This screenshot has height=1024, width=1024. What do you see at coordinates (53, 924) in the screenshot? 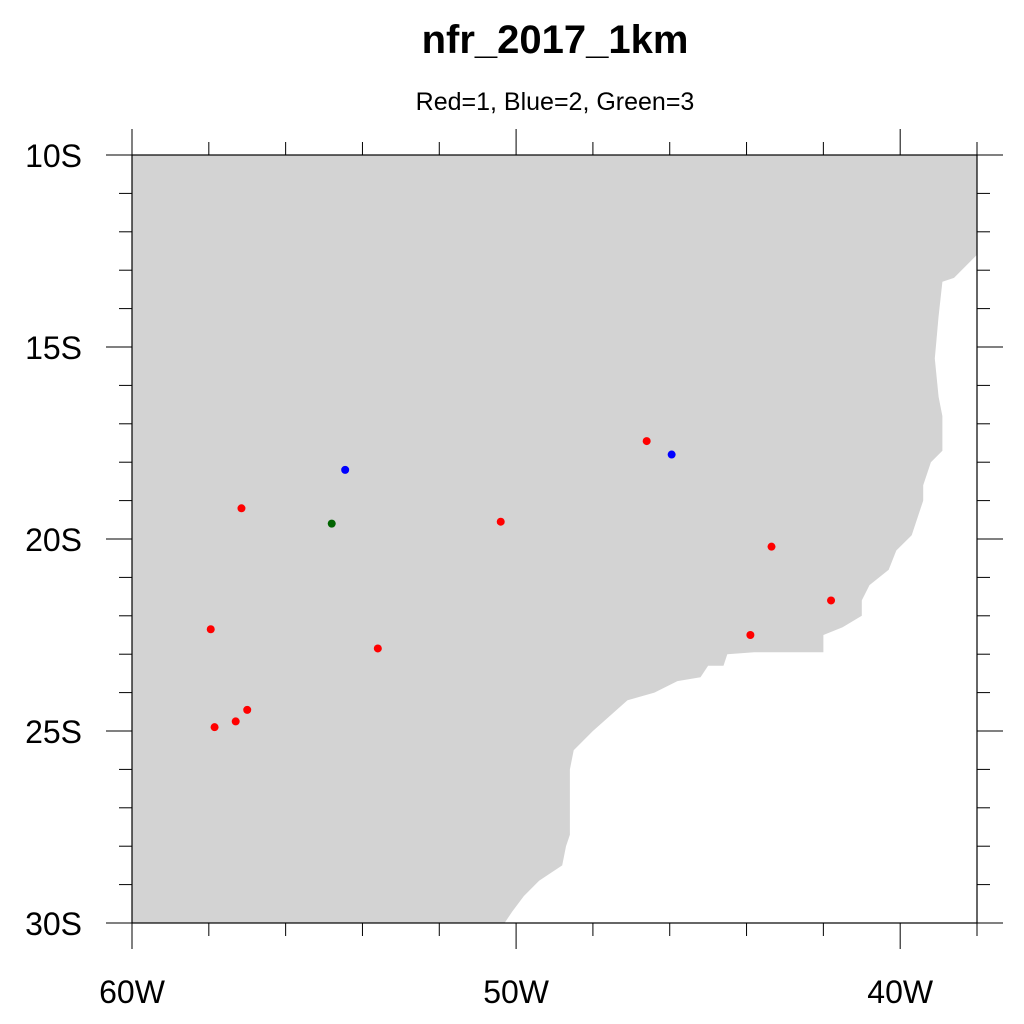
I see `y-tick-label: 30S` at bounding box center [53, 924].